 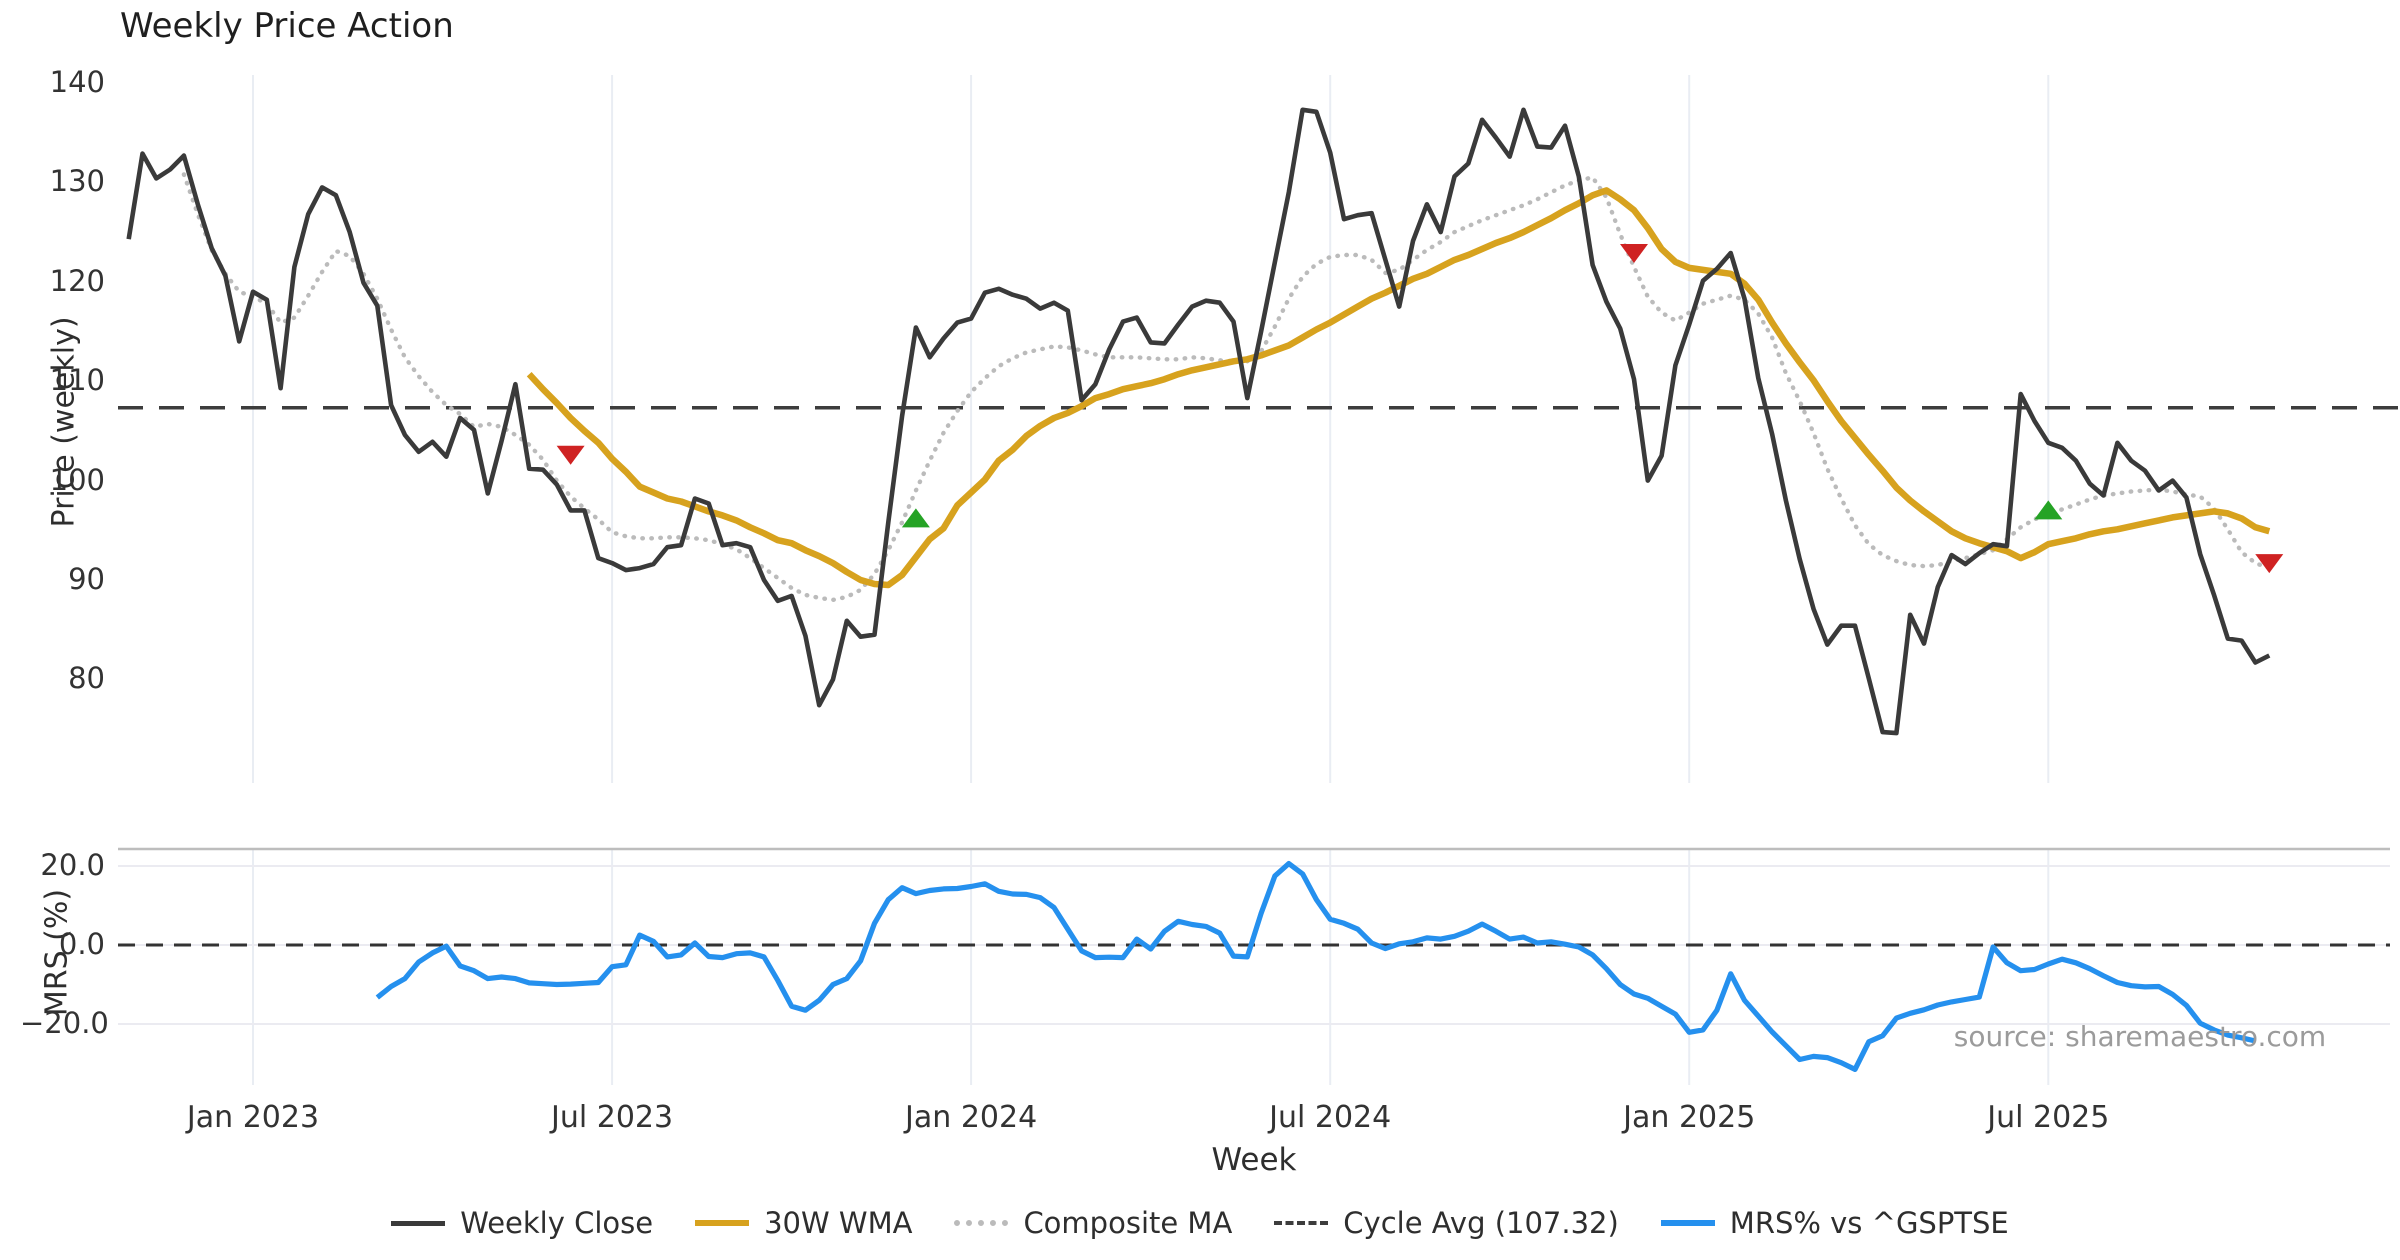 What do you see at coordinates (287, 26) in the screenshot?
I see `chart-title: Weekly Price Action` at bounding box center [287, 26].